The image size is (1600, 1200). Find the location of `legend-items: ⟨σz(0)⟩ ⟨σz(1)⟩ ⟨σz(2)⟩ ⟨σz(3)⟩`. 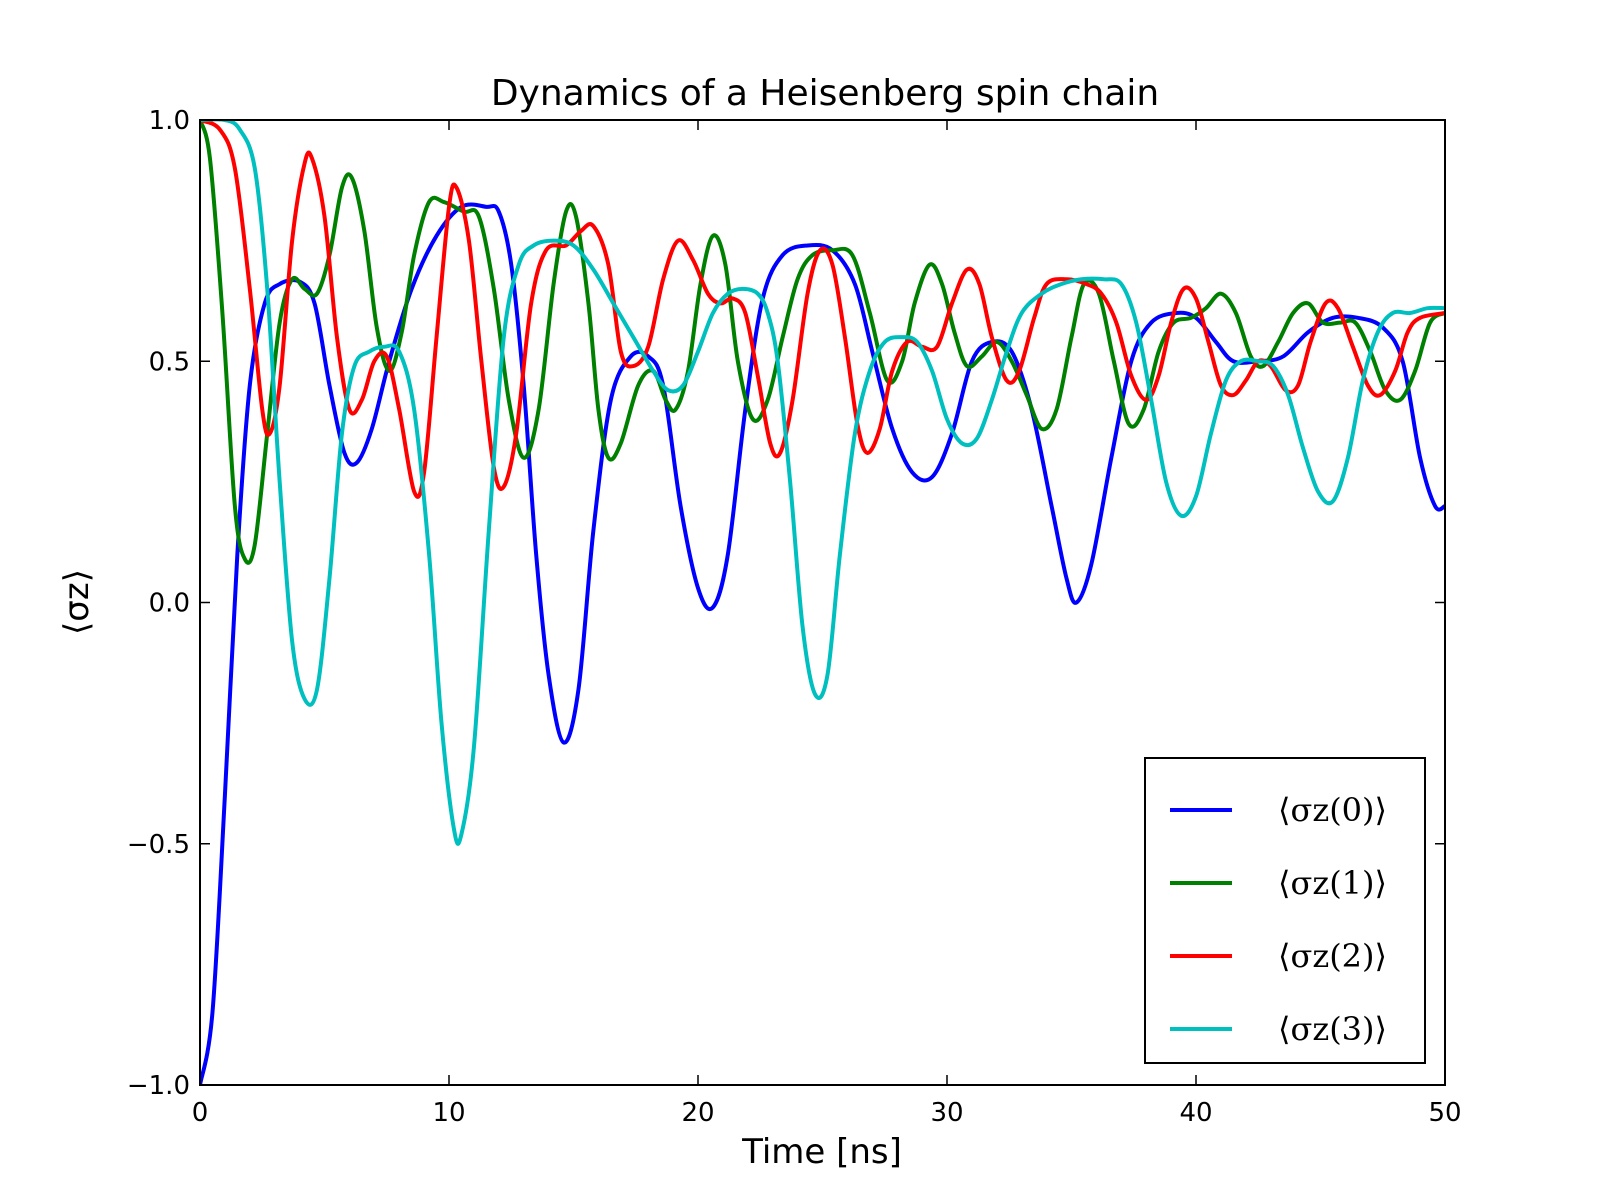

legend-items: ⟨σz(0)⟩ ⟨σz(1)⟩ ⟨σz(2)⟩ ⟨σz(3)⟩ is located at coordinates (1278, 919).